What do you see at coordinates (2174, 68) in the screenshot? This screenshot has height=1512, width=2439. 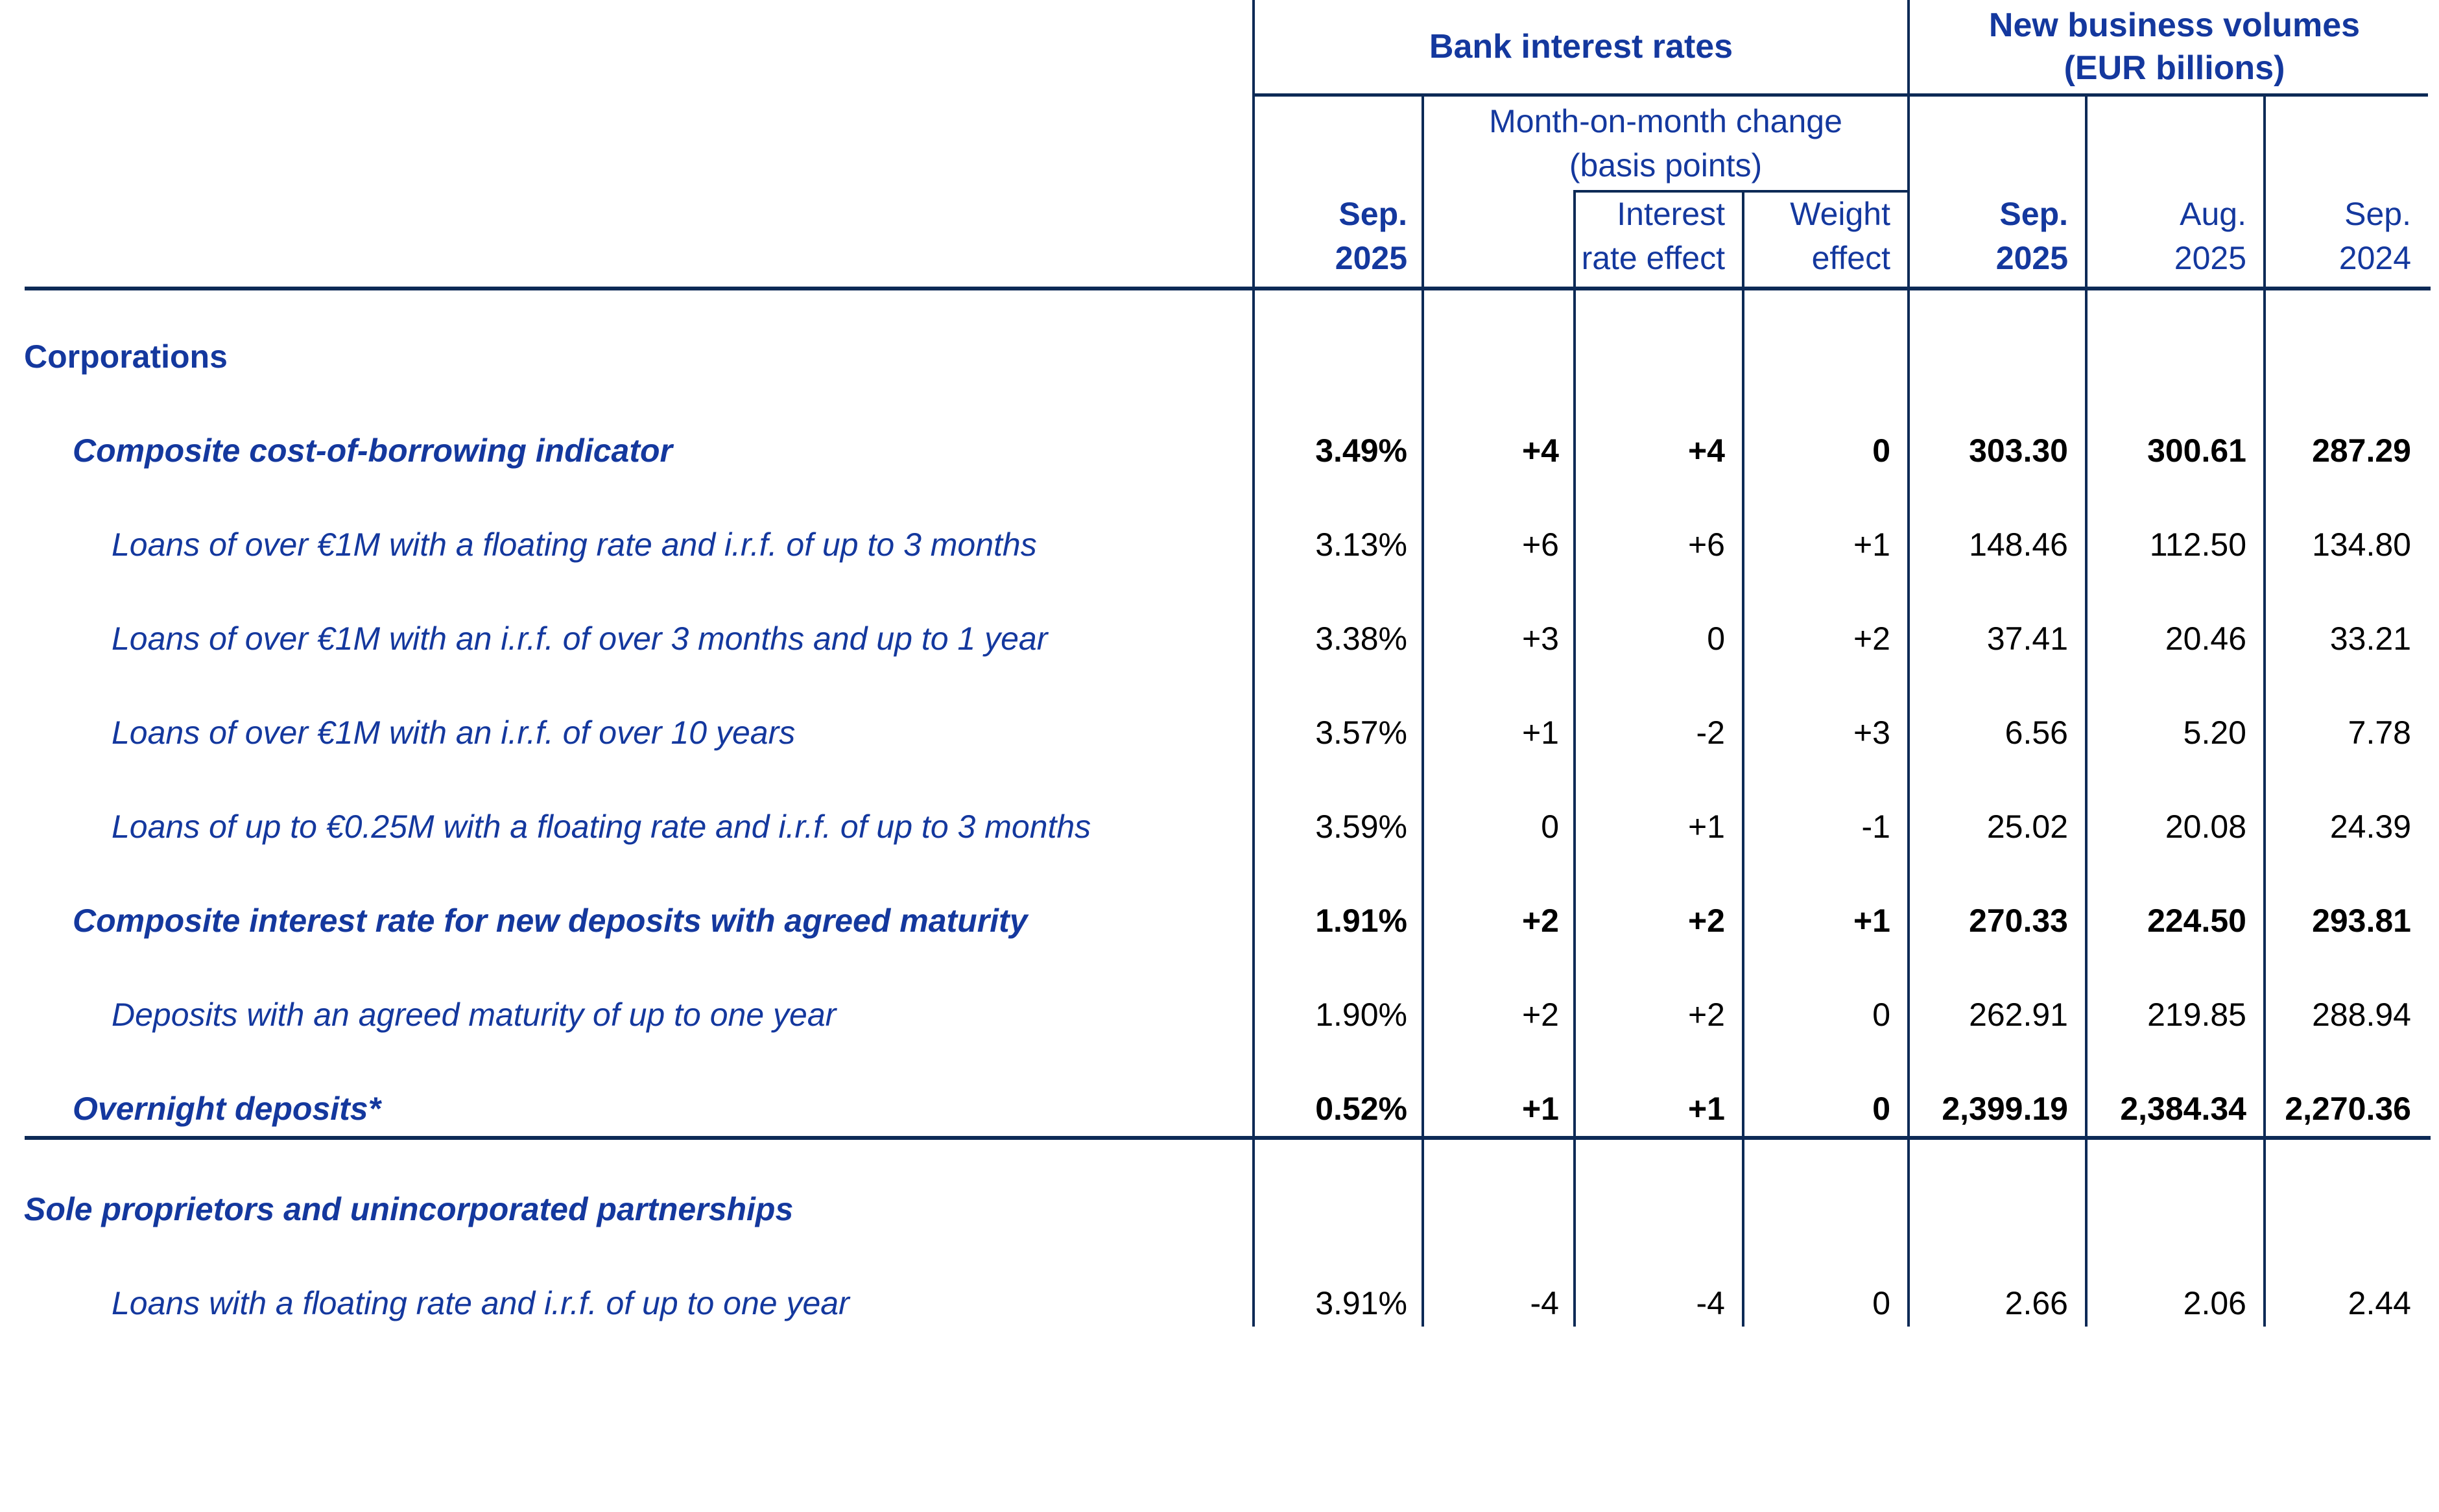 I see `group-header-label-line2: (EUR billions)` at bounding box center [2174, 68].